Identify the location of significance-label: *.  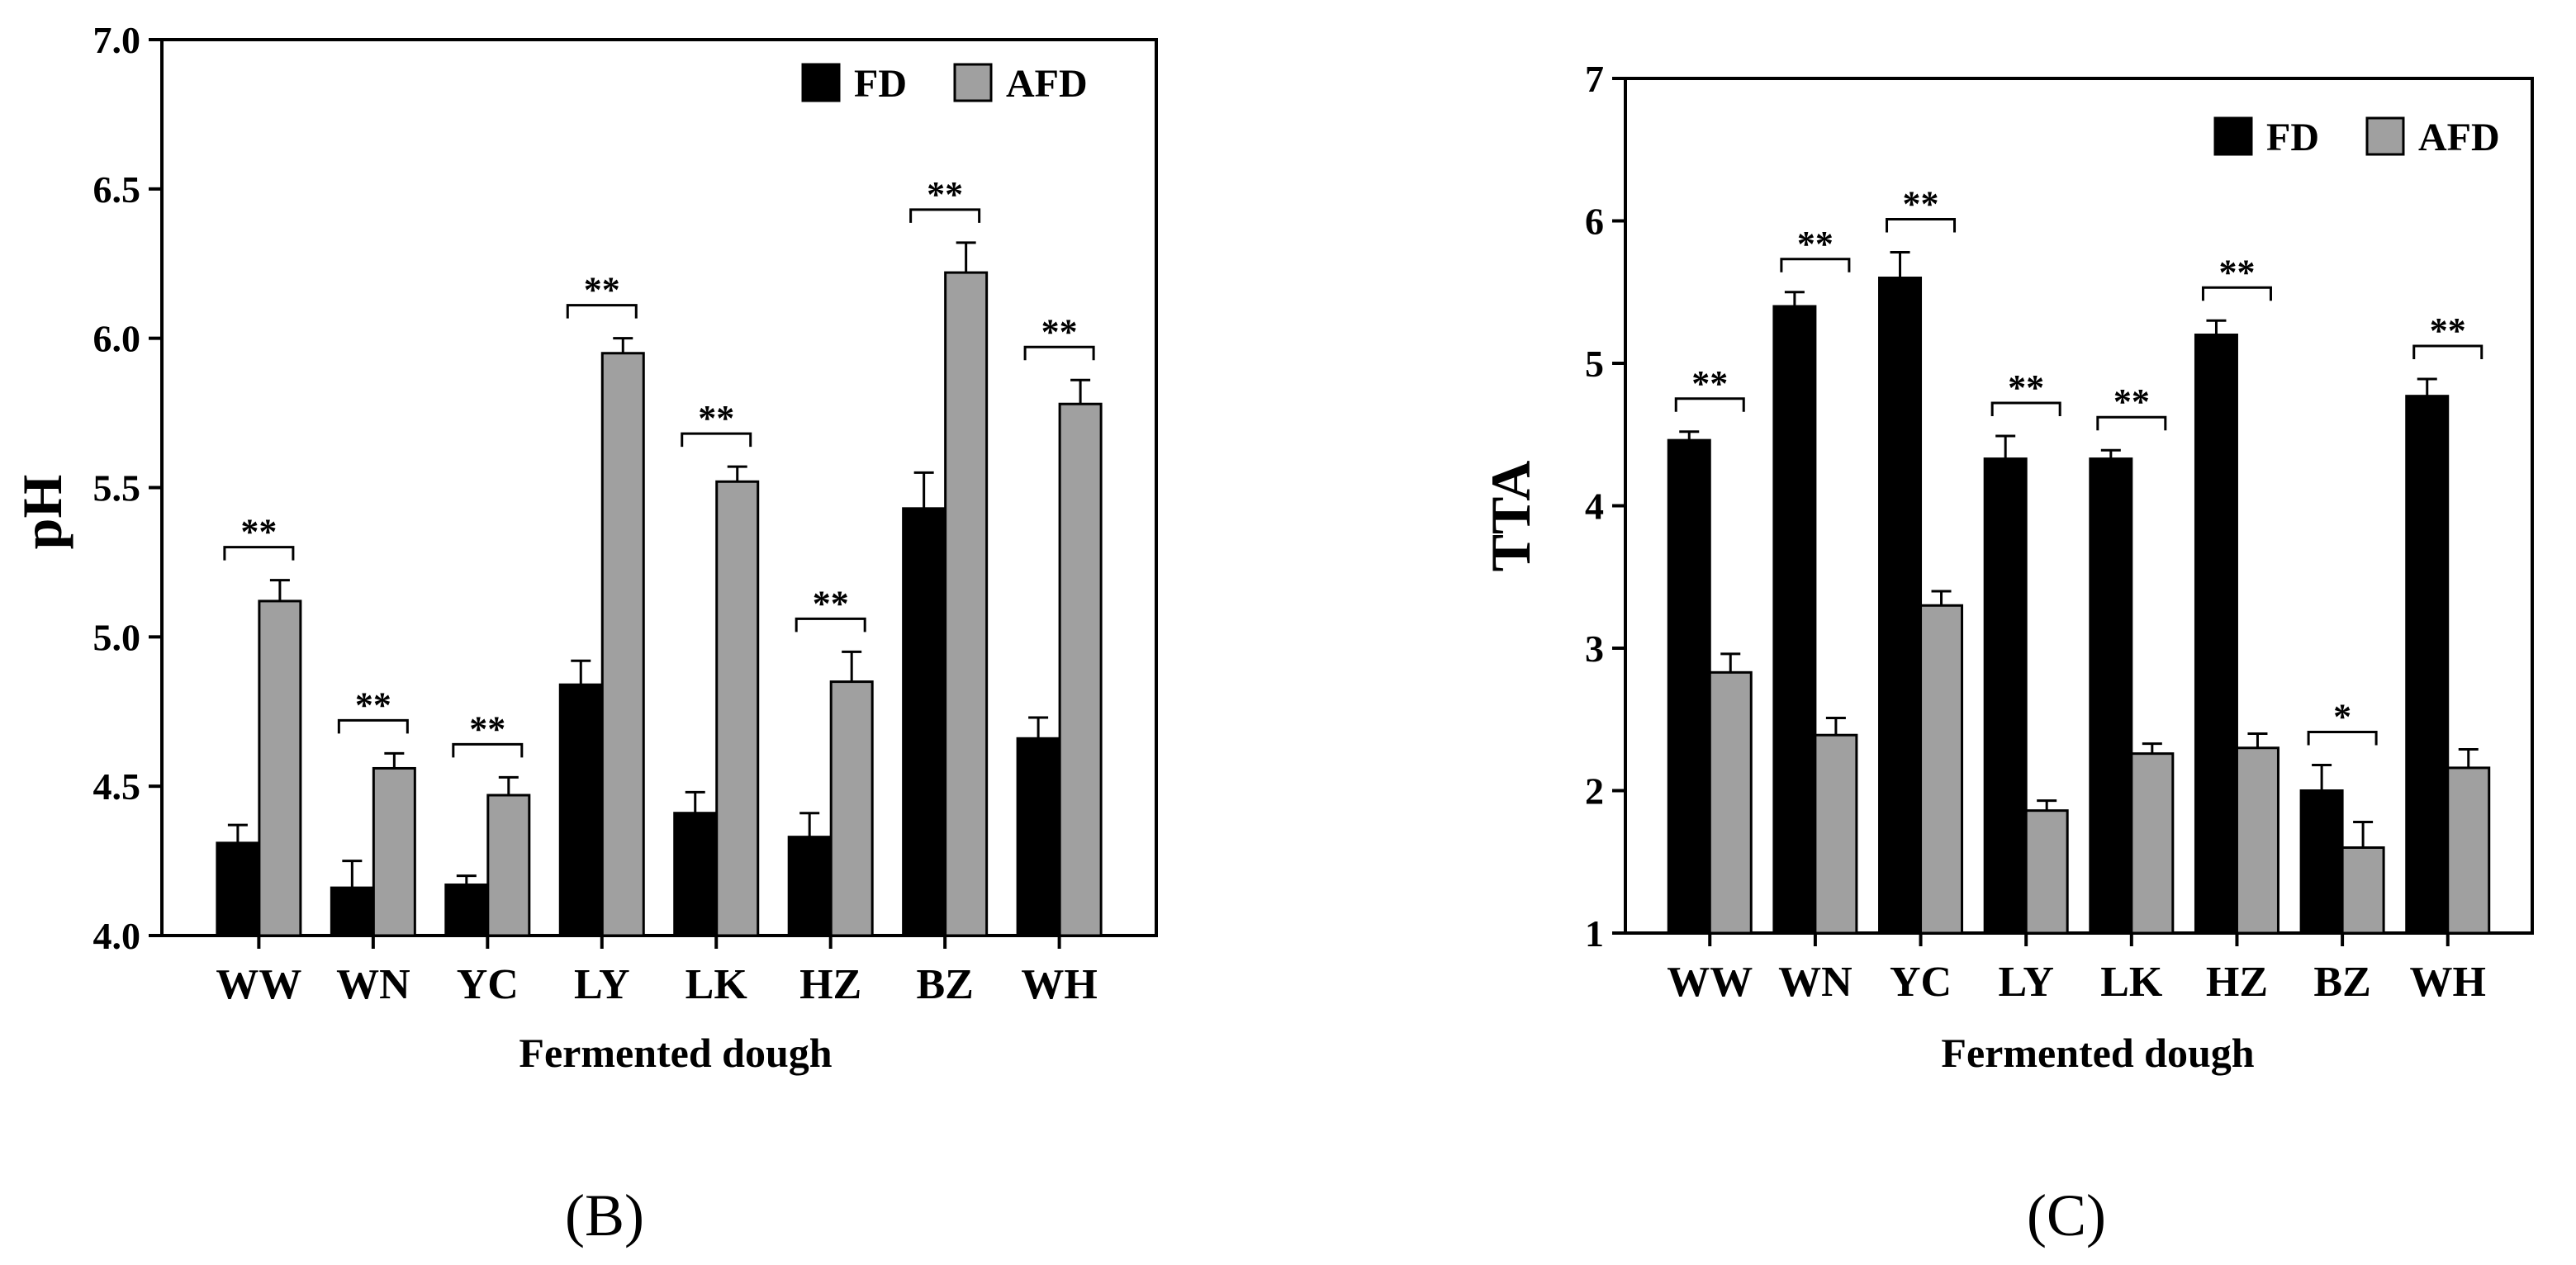
(2342, 716).